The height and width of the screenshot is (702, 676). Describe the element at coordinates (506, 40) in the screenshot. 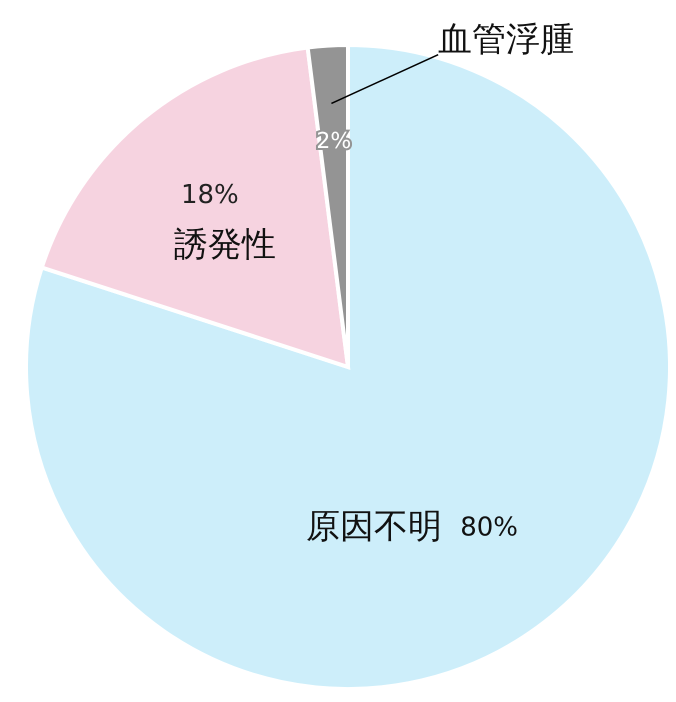

I see `slice-label: 血管浮腫` at that location.